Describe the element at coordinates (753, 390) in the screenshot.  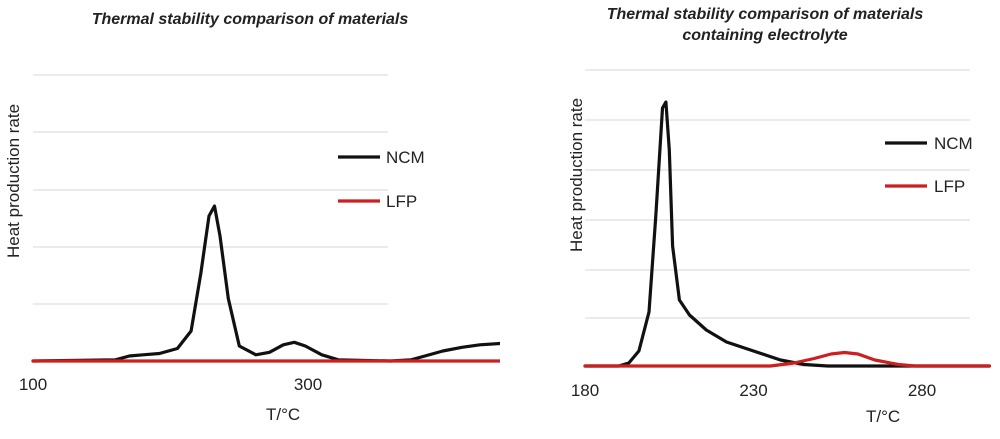
I see `x-tick-label: 230` at that location.